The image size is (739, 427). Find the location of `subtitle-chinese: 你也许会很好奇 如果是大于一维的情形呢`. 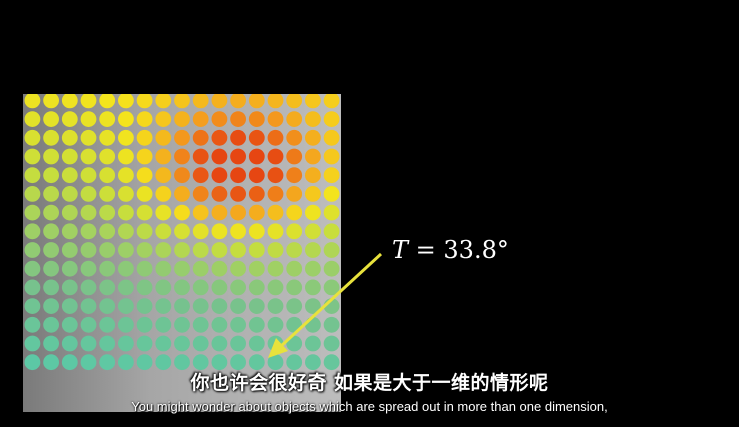

subtitle-chinese: 你也许会很好奇 如果是大于一维的情形呢 is located at coordinates (369, 383).